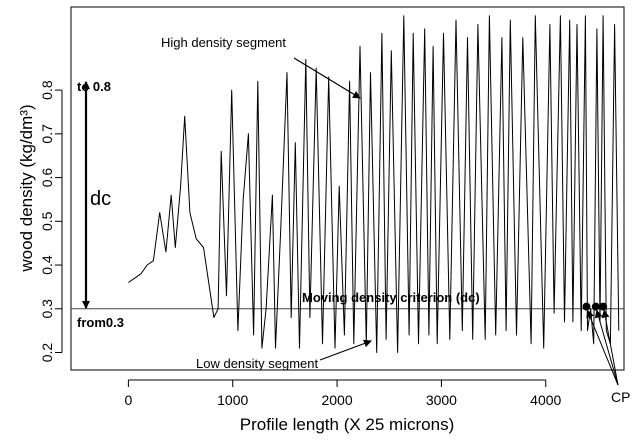 The height and width of the screenshot is (444, 638). I want to click on x-tick-label: 0, so click(128, 400).